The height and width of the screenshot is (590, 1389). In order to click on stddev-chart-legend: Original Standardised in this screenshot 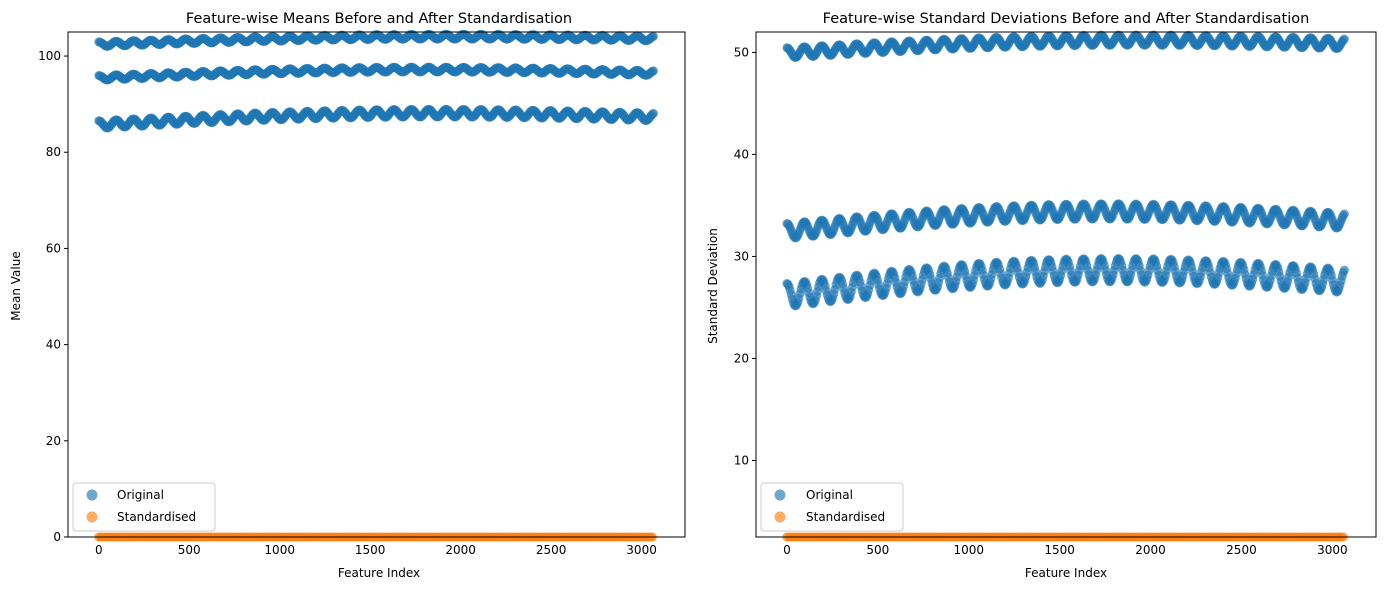, I will do `click(832, 507)`.